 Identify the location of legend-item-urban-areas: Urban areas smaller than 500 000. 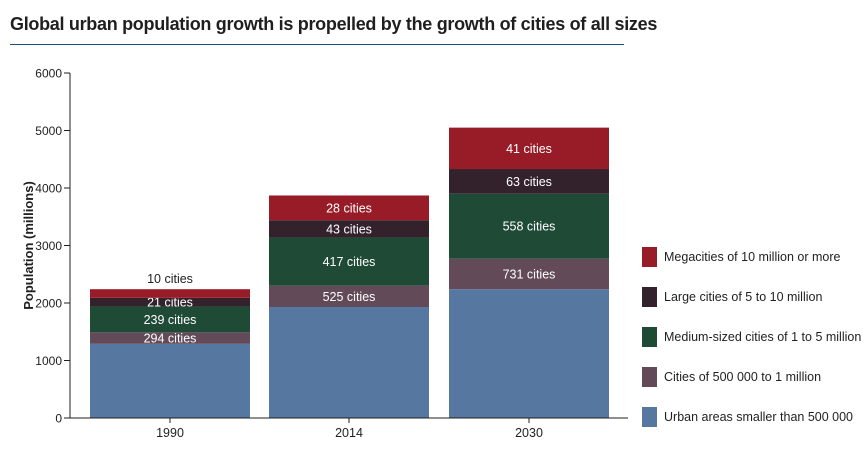
(751, 417).